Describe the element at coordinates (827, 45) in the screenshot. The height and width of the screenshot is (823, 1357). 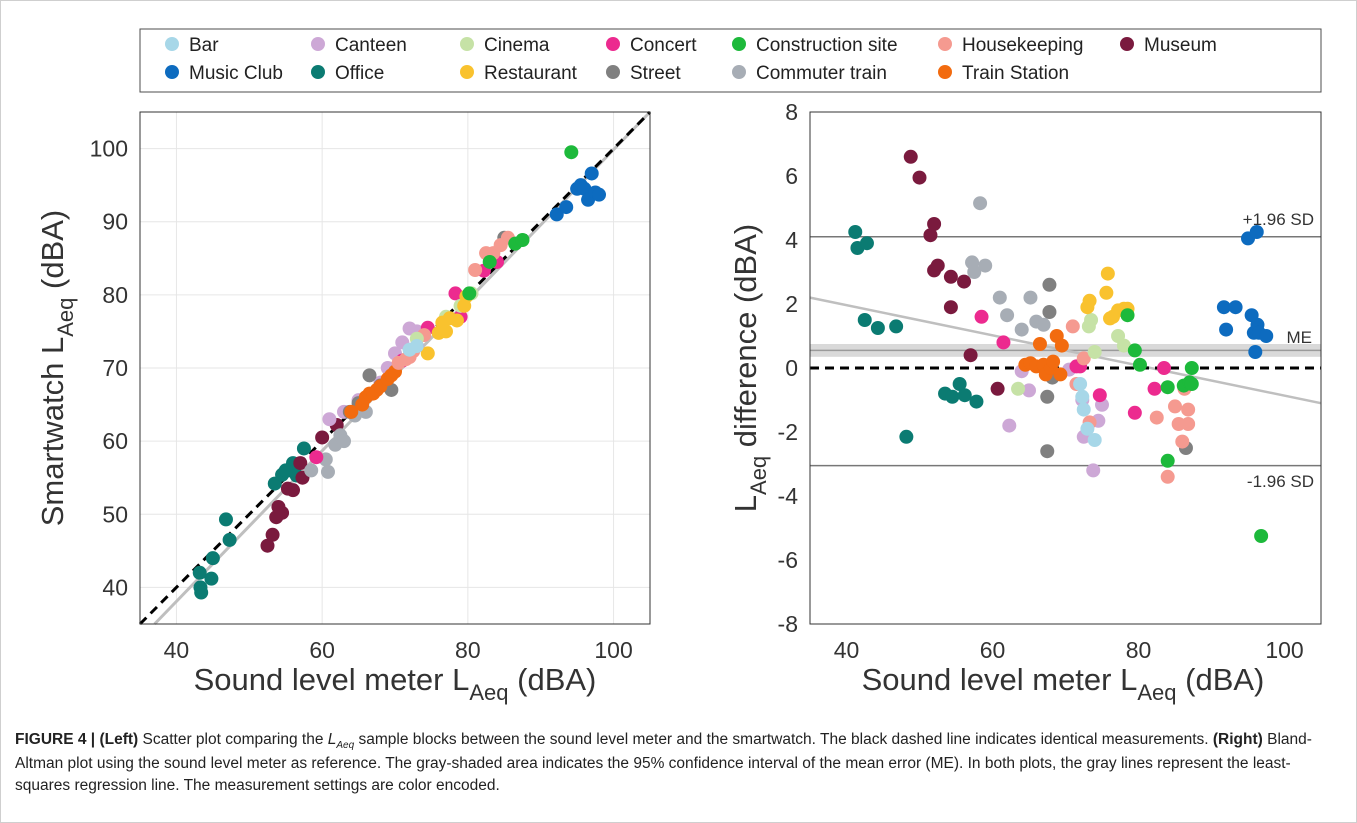
I see `legend-label-construction: Construction site` at that location.